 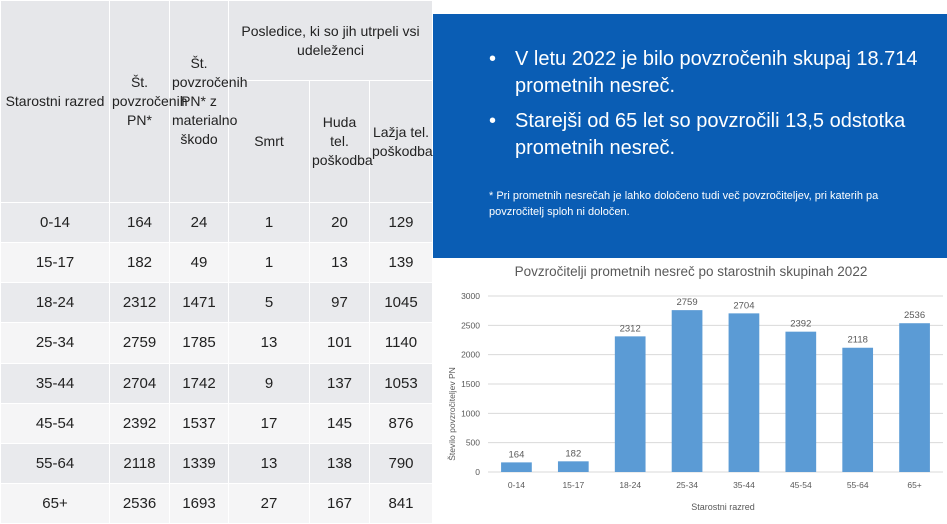 What do you see at coordinates (139, 343) in the screenshot?
I see `cell-count: 2759` at bounding box center [139, 343].